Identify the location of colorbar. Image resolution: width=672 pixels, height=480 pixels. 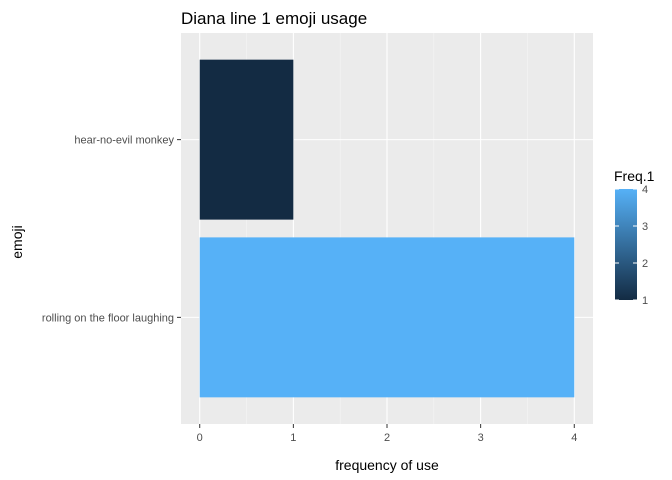
(626, 244).